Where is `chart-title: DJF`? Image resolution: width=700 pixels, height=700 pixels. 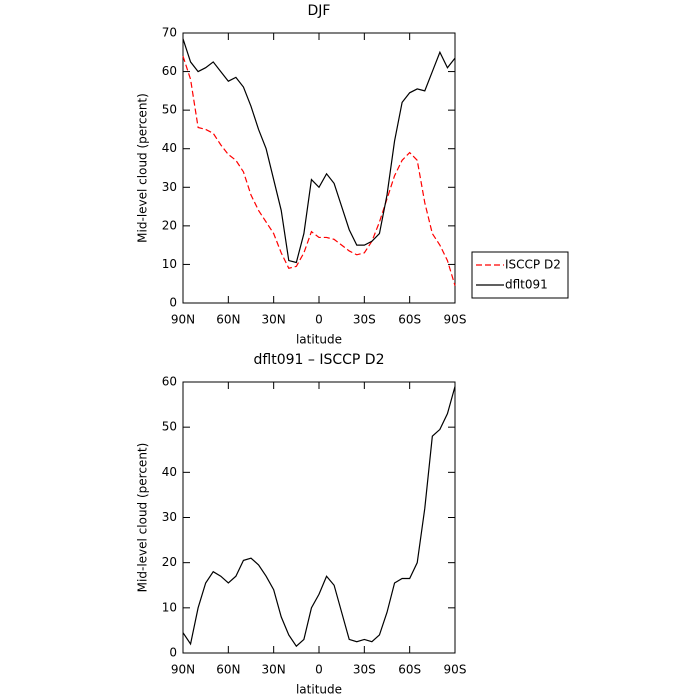 chart-title: DJF is located at coordinates (319, 11).